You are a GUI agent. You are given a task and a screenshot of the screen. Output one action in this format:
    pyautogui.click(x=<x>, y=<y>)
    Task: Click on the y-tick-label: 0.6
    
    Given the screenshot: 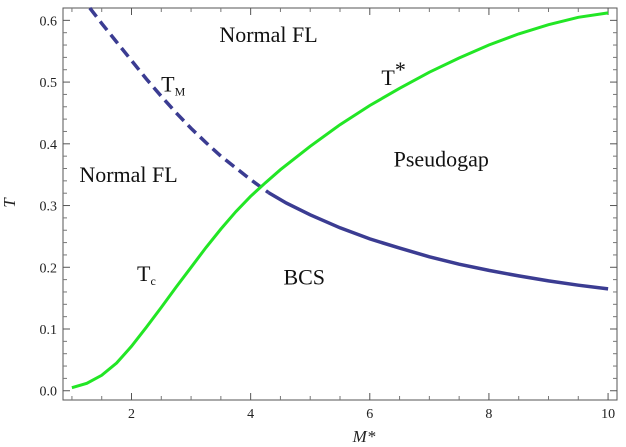 What is the action you would take?
    pyautogui.click(x=49, y=21)
    